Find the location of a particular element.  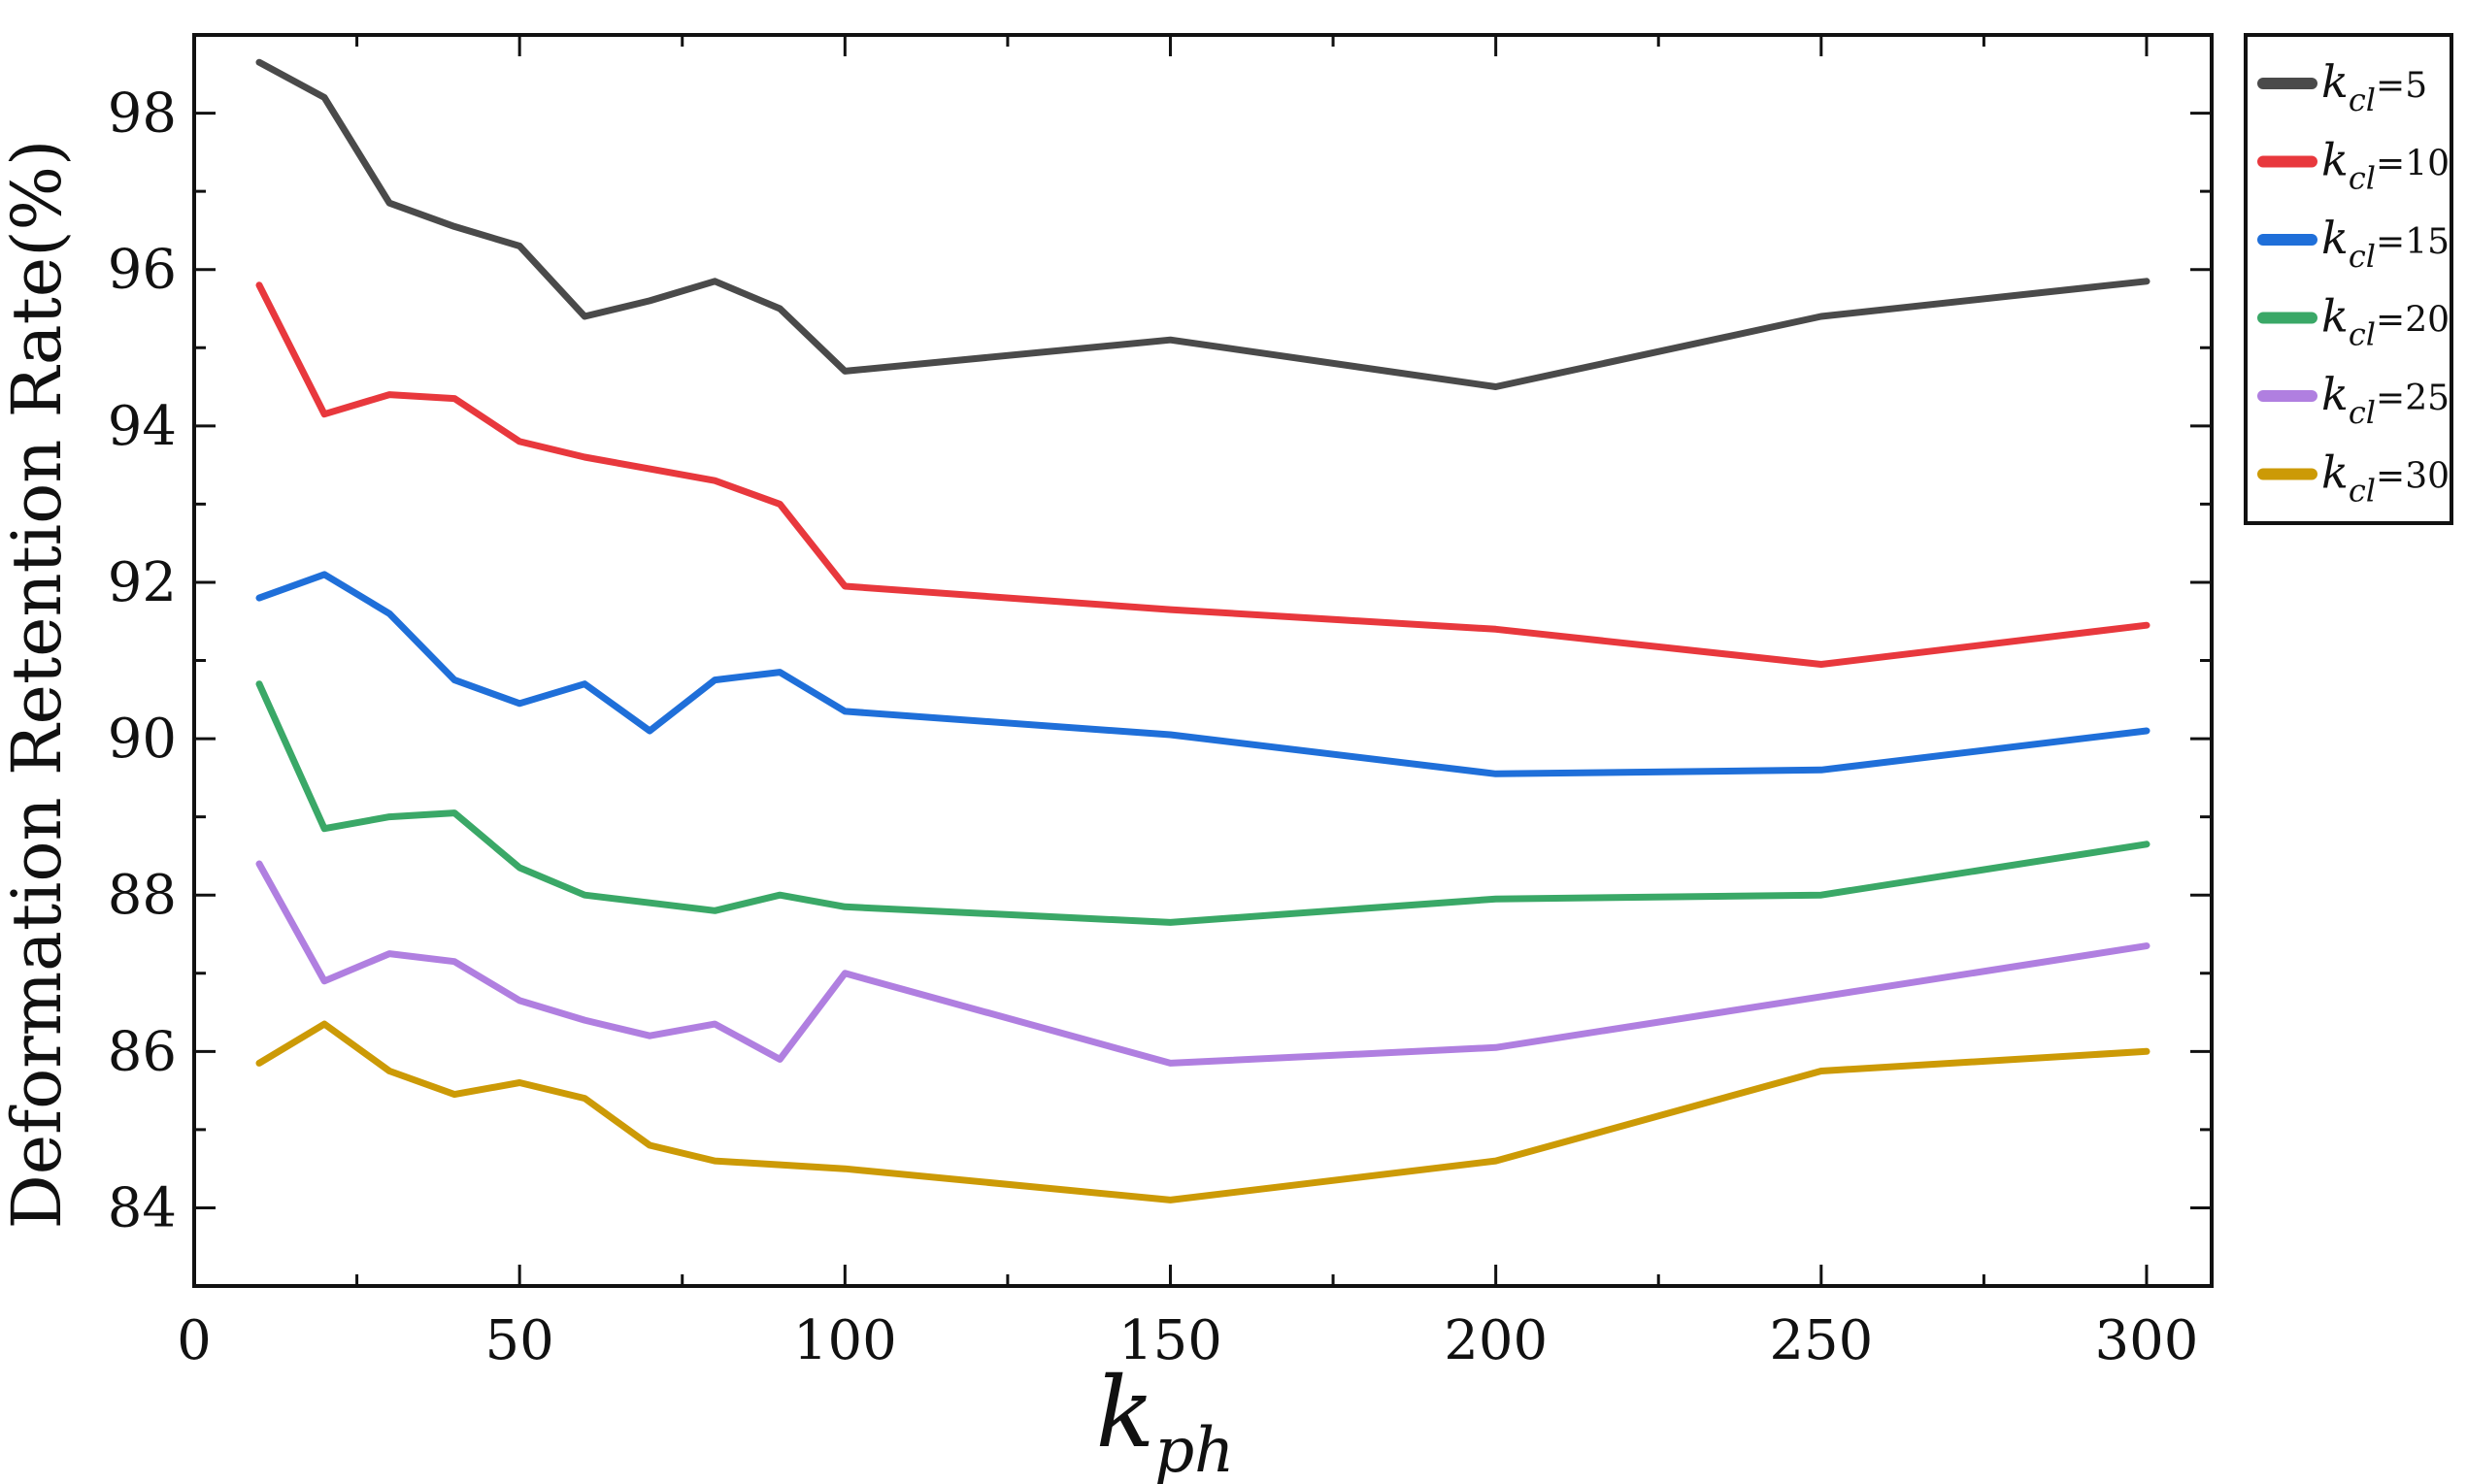

y-tick-label: 98 is located at coordinates (143, 114).